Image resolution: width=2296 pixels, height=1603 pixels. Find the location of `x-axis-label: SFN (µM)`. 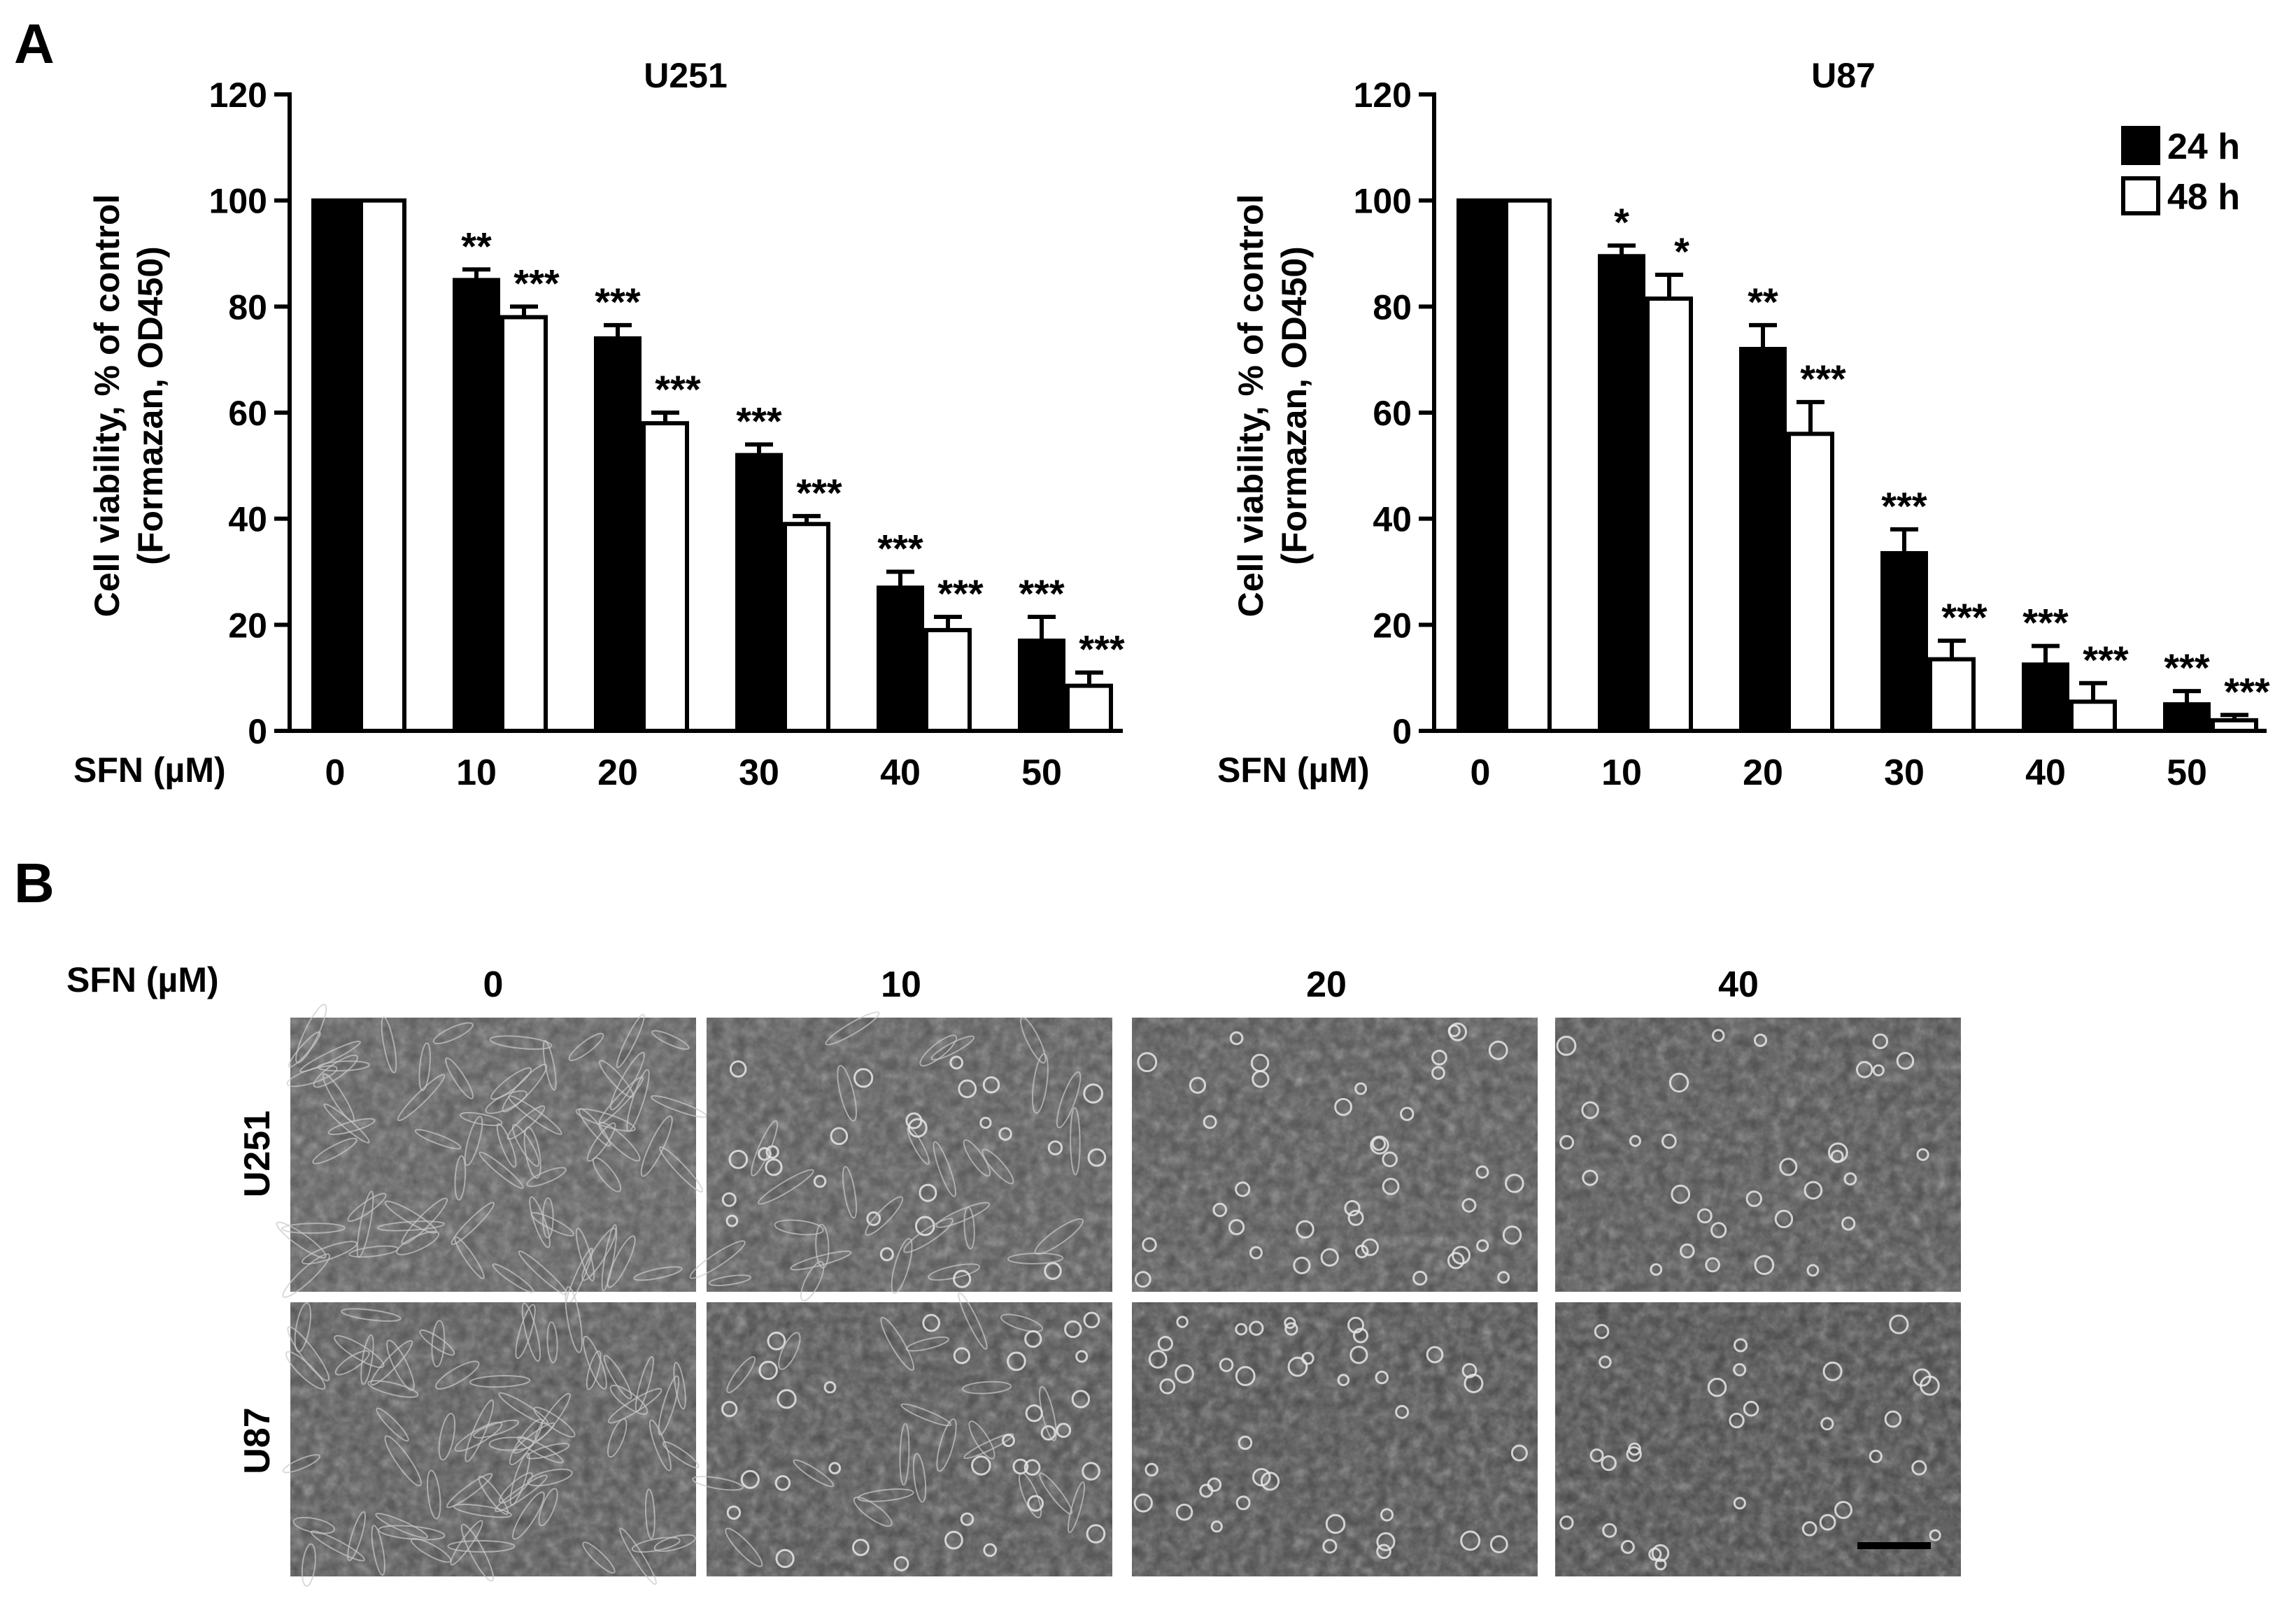

x-axis-label: SFN (µM) is located at coordinates (1293, 770).